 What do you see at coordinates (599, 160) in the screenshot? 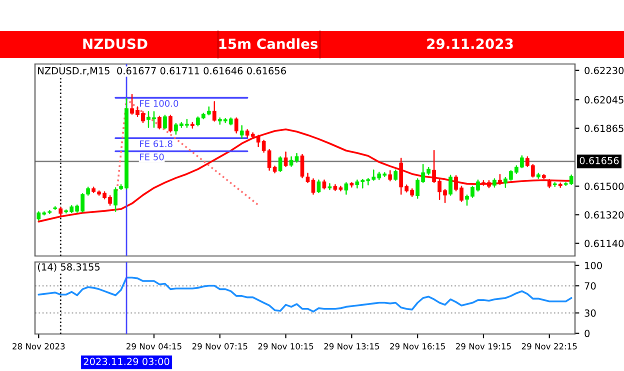
I see `ref-line-label: 0.61656` at bounding box center [599, 160].